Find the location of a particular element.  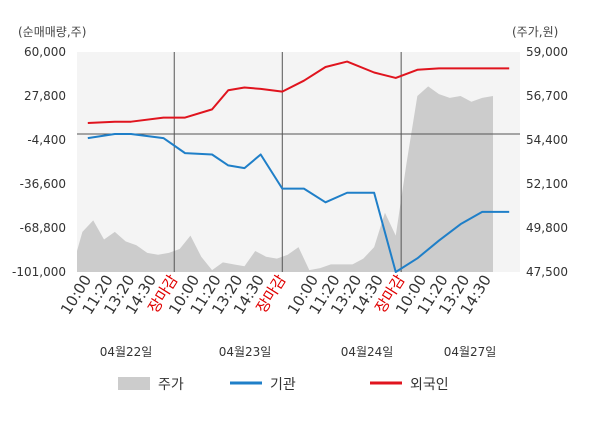

right-tick-label: 49,800 is located at coordinates (547, 228).